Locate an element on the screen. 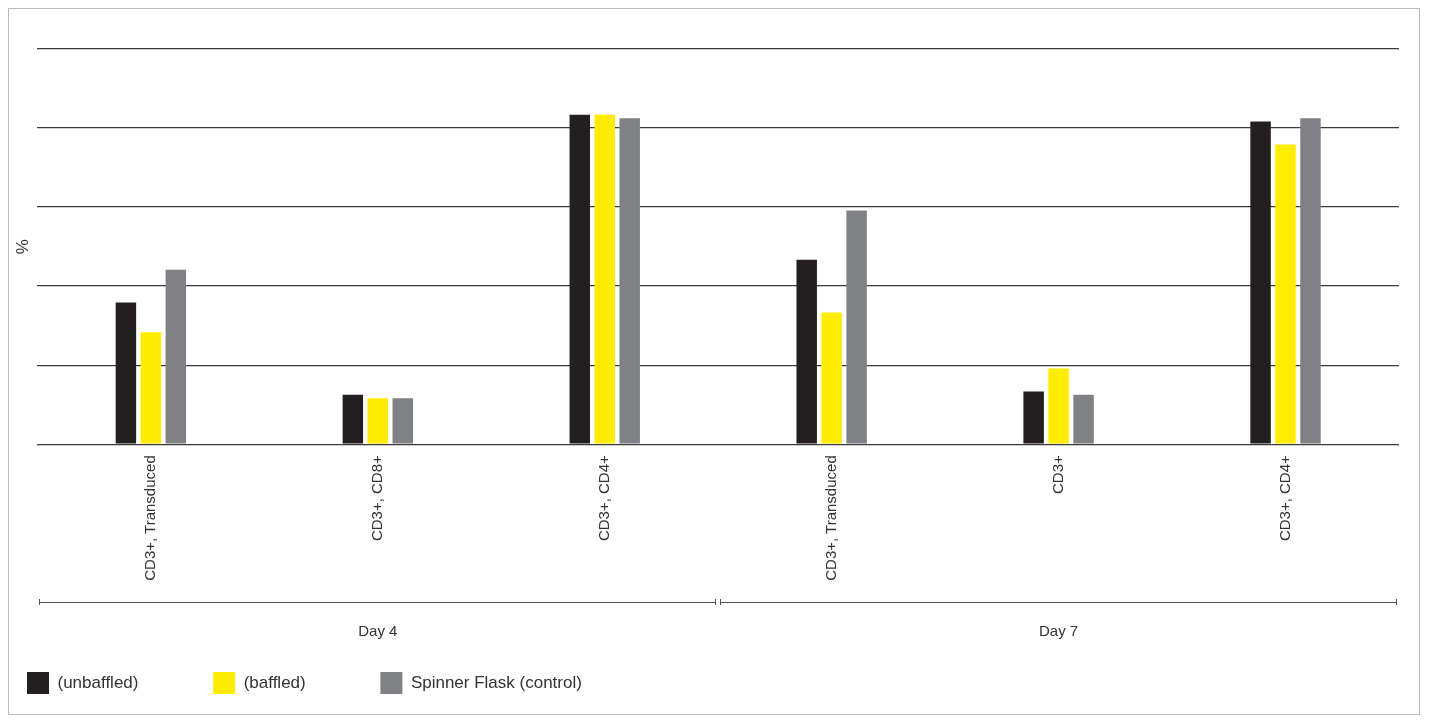 This screenshot has width=1429, height=726. y-axis-title: % is located at coordinates (22, 247).